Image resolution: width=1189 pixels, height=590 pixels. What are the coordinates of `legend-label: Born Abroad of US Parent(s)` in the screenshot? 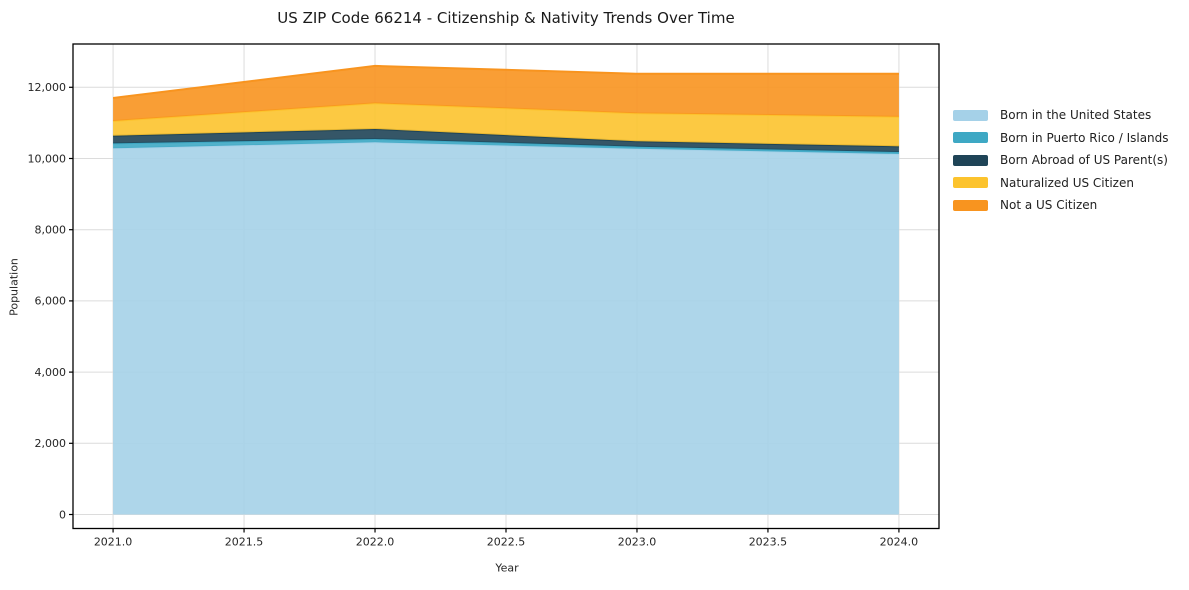 It's located at (1084, 160).